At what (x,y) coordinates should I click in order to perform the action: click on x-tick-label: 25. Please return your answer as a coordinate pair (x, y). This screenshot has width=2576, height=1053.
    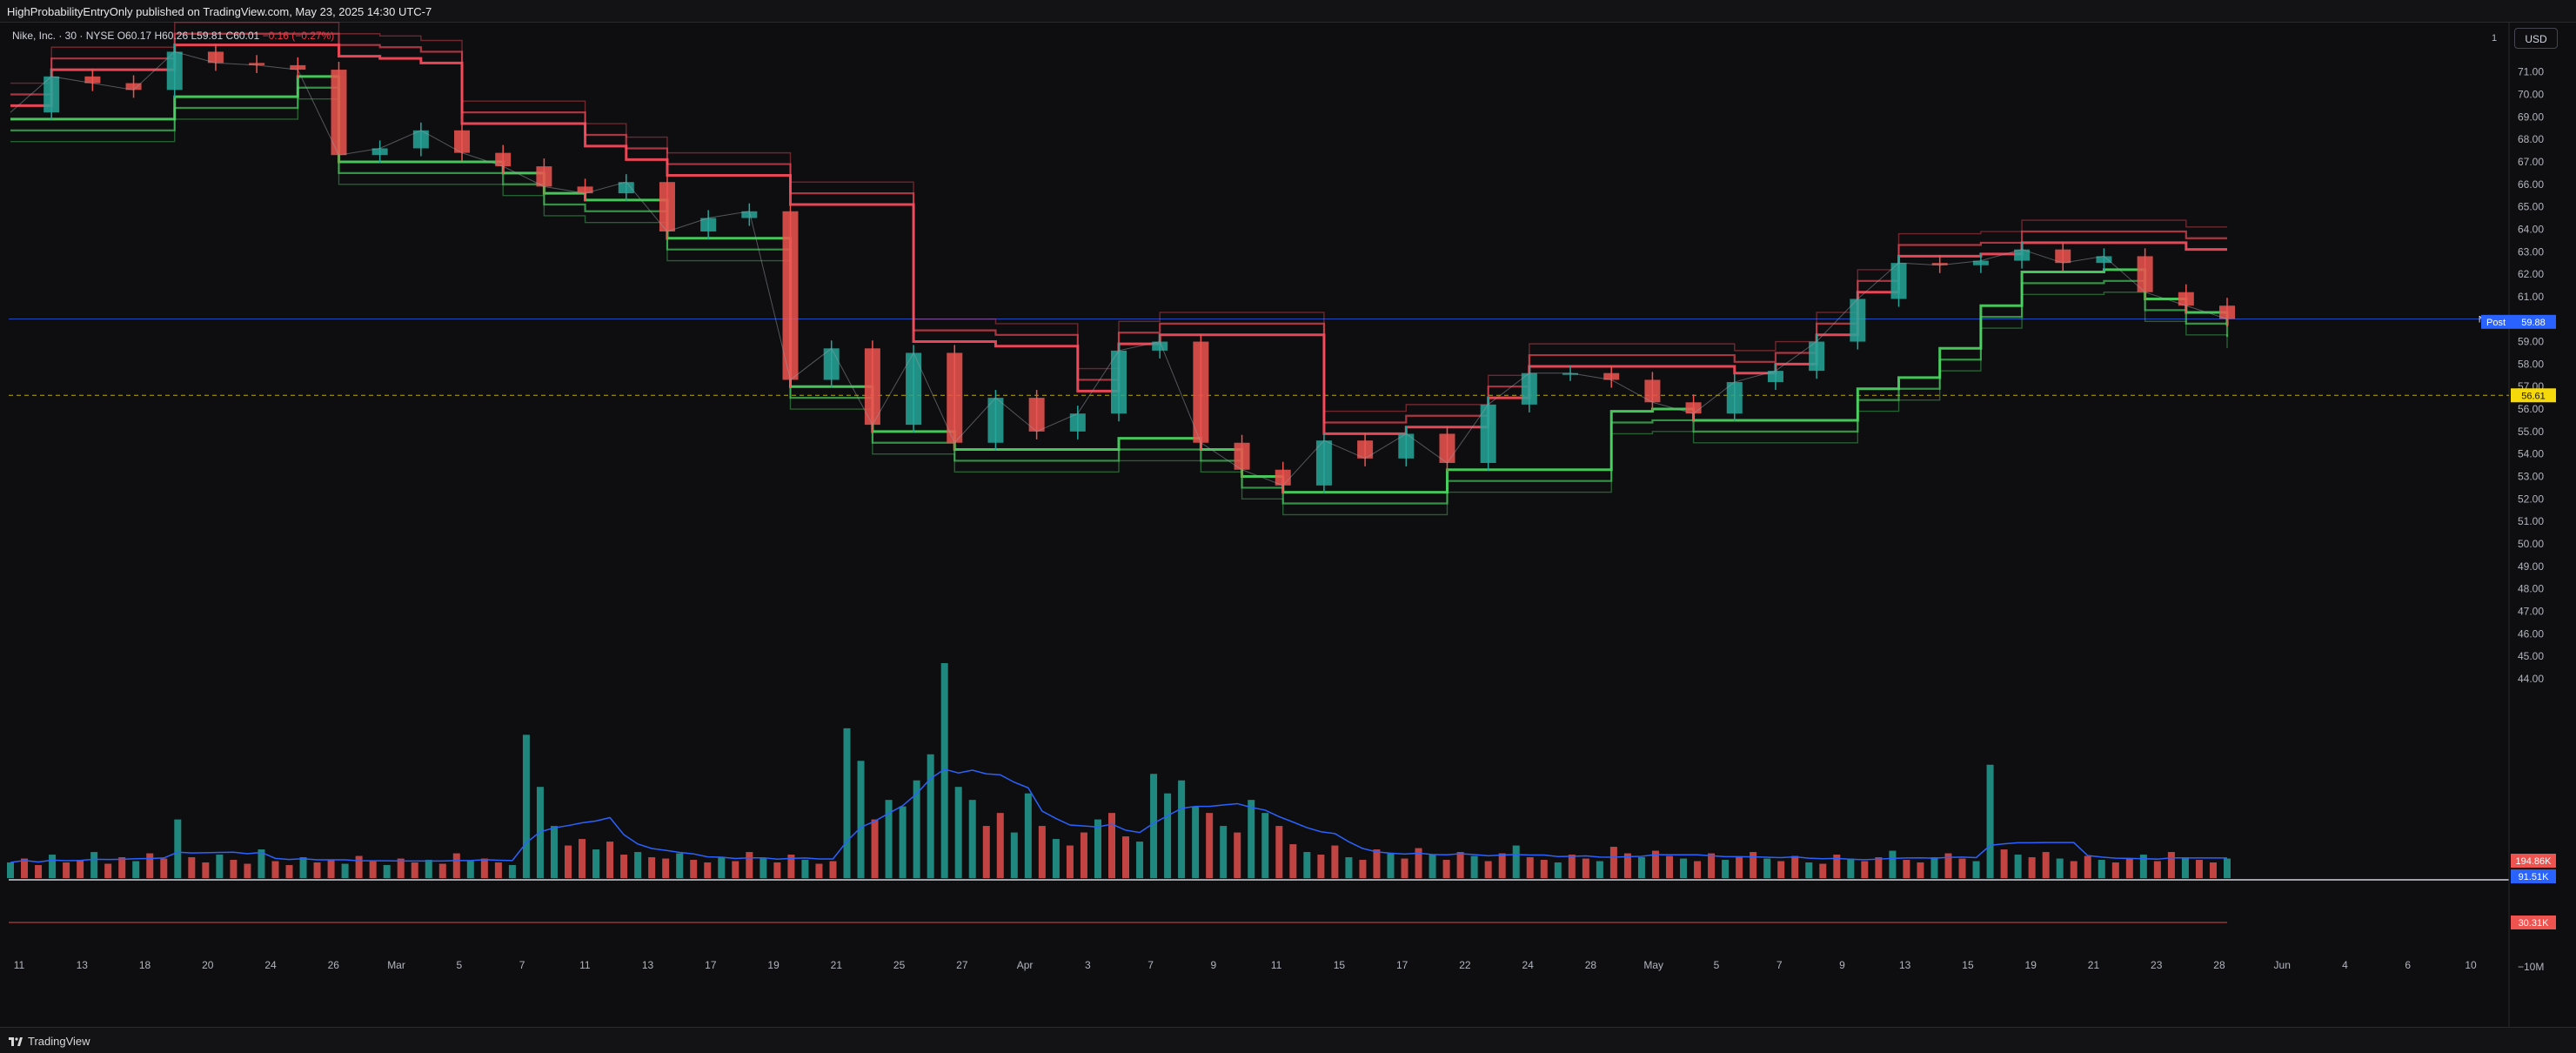
    Looking at the image, I should click on (899, 965).